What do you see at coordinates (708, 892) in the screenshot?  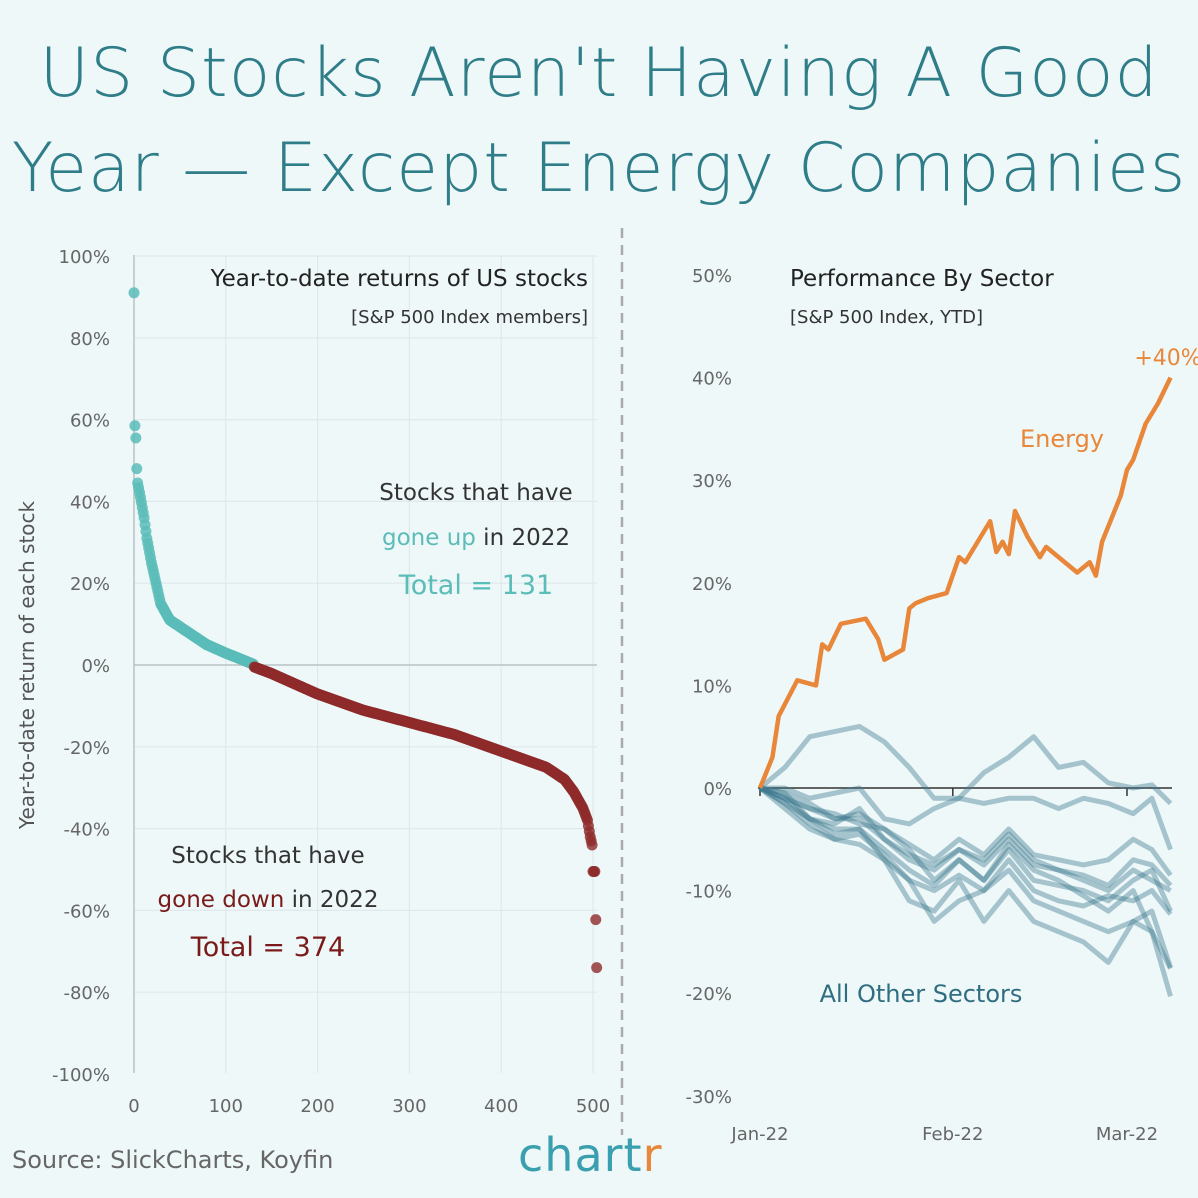 I see `y-tick-label: -10%` at bounding box center [708, 892].